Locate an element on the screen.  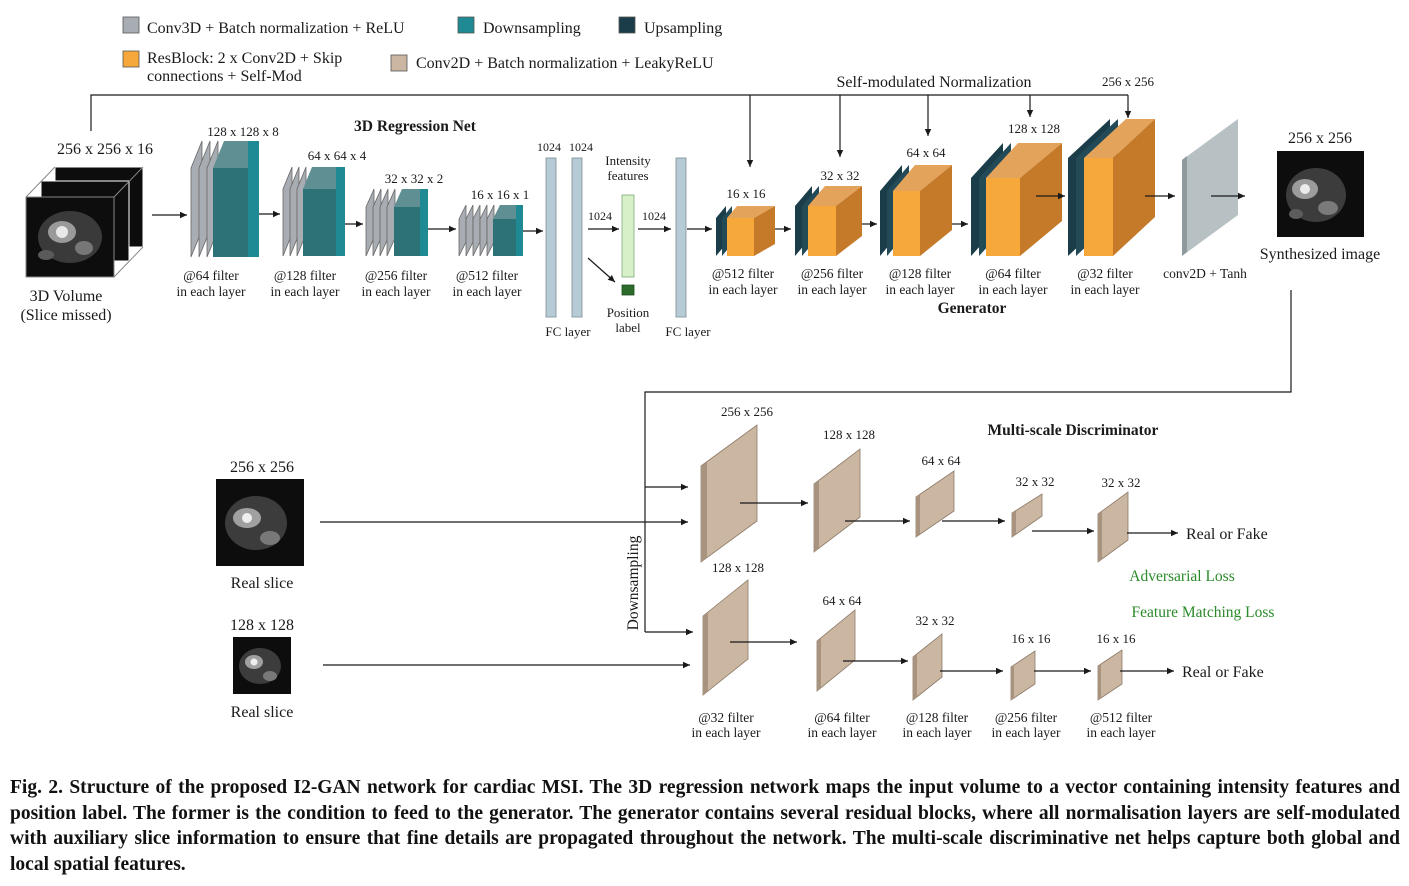
disc-top-size-2: 128 x 128 is located at coordinates (849, 434).